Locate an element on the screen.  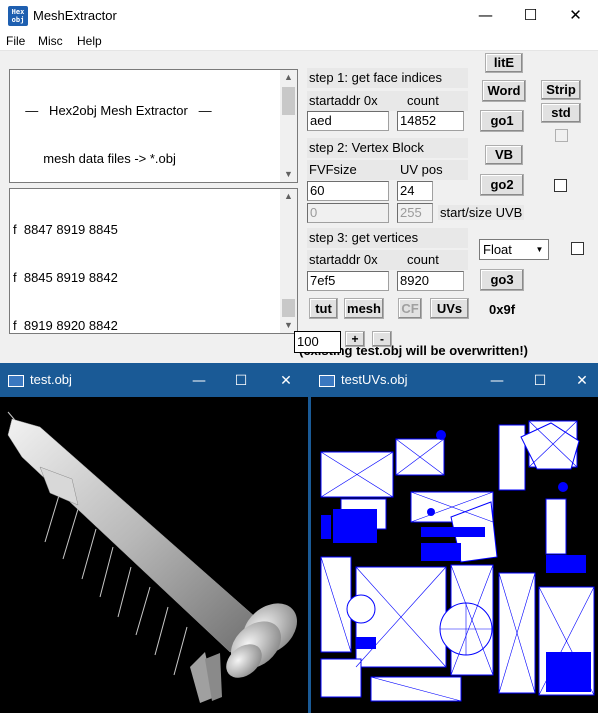
mesh-button: mesh is located at coordinates (364, 308).